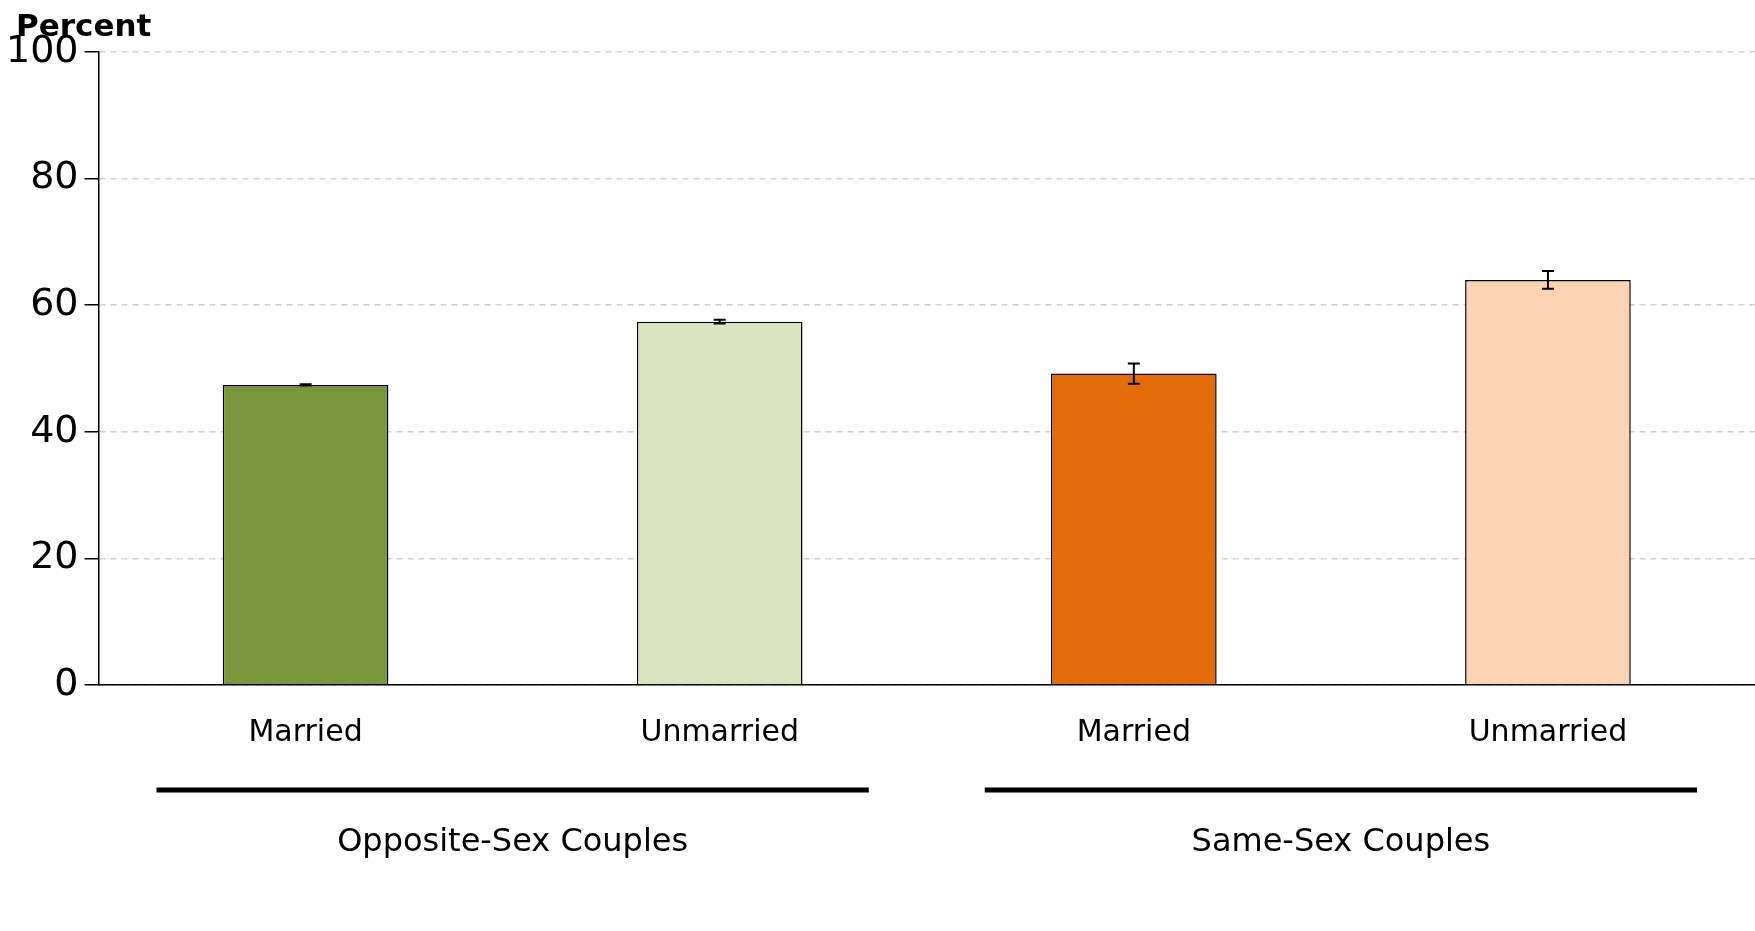  What do you see at coordinates (54, 175) in the screenshot?
I see `y-tick-label: 80` at bounding box center [54, 175].